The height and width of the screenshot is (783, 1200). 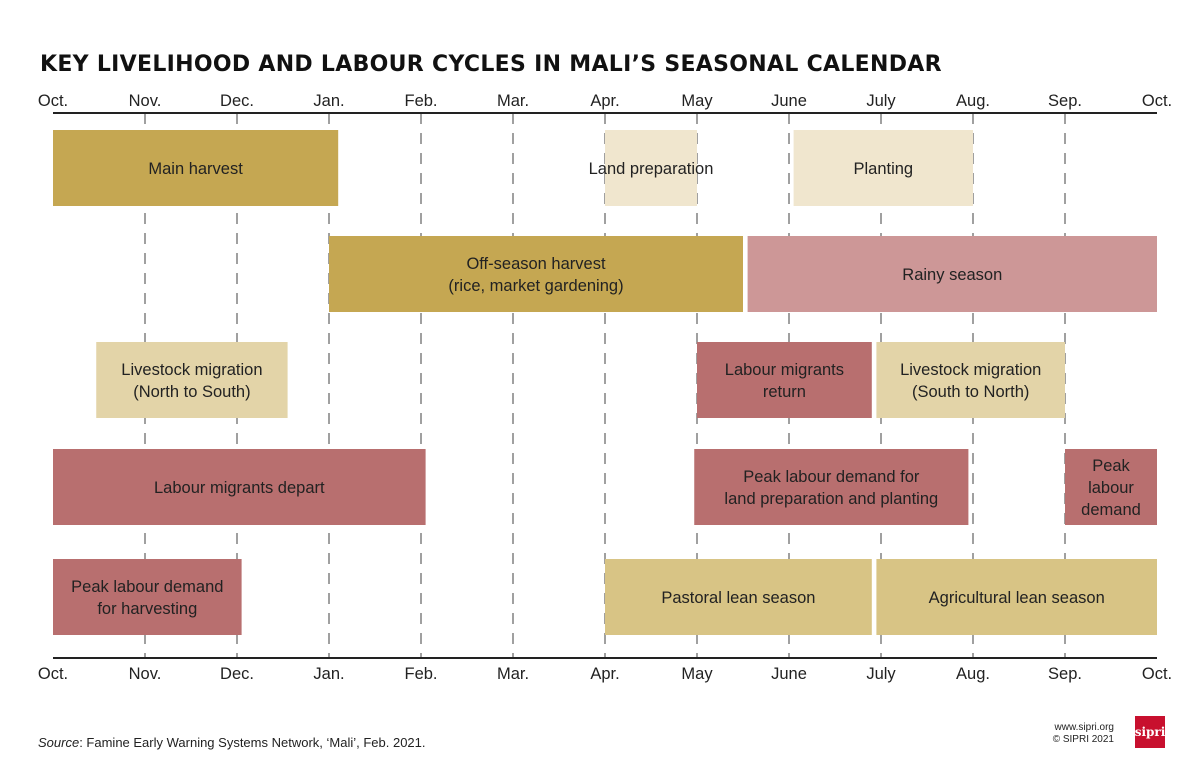 What do you see at coordinates (697, 101) in the screenshot?
I see `top-month-label: May` at bounding box center [697, 101].